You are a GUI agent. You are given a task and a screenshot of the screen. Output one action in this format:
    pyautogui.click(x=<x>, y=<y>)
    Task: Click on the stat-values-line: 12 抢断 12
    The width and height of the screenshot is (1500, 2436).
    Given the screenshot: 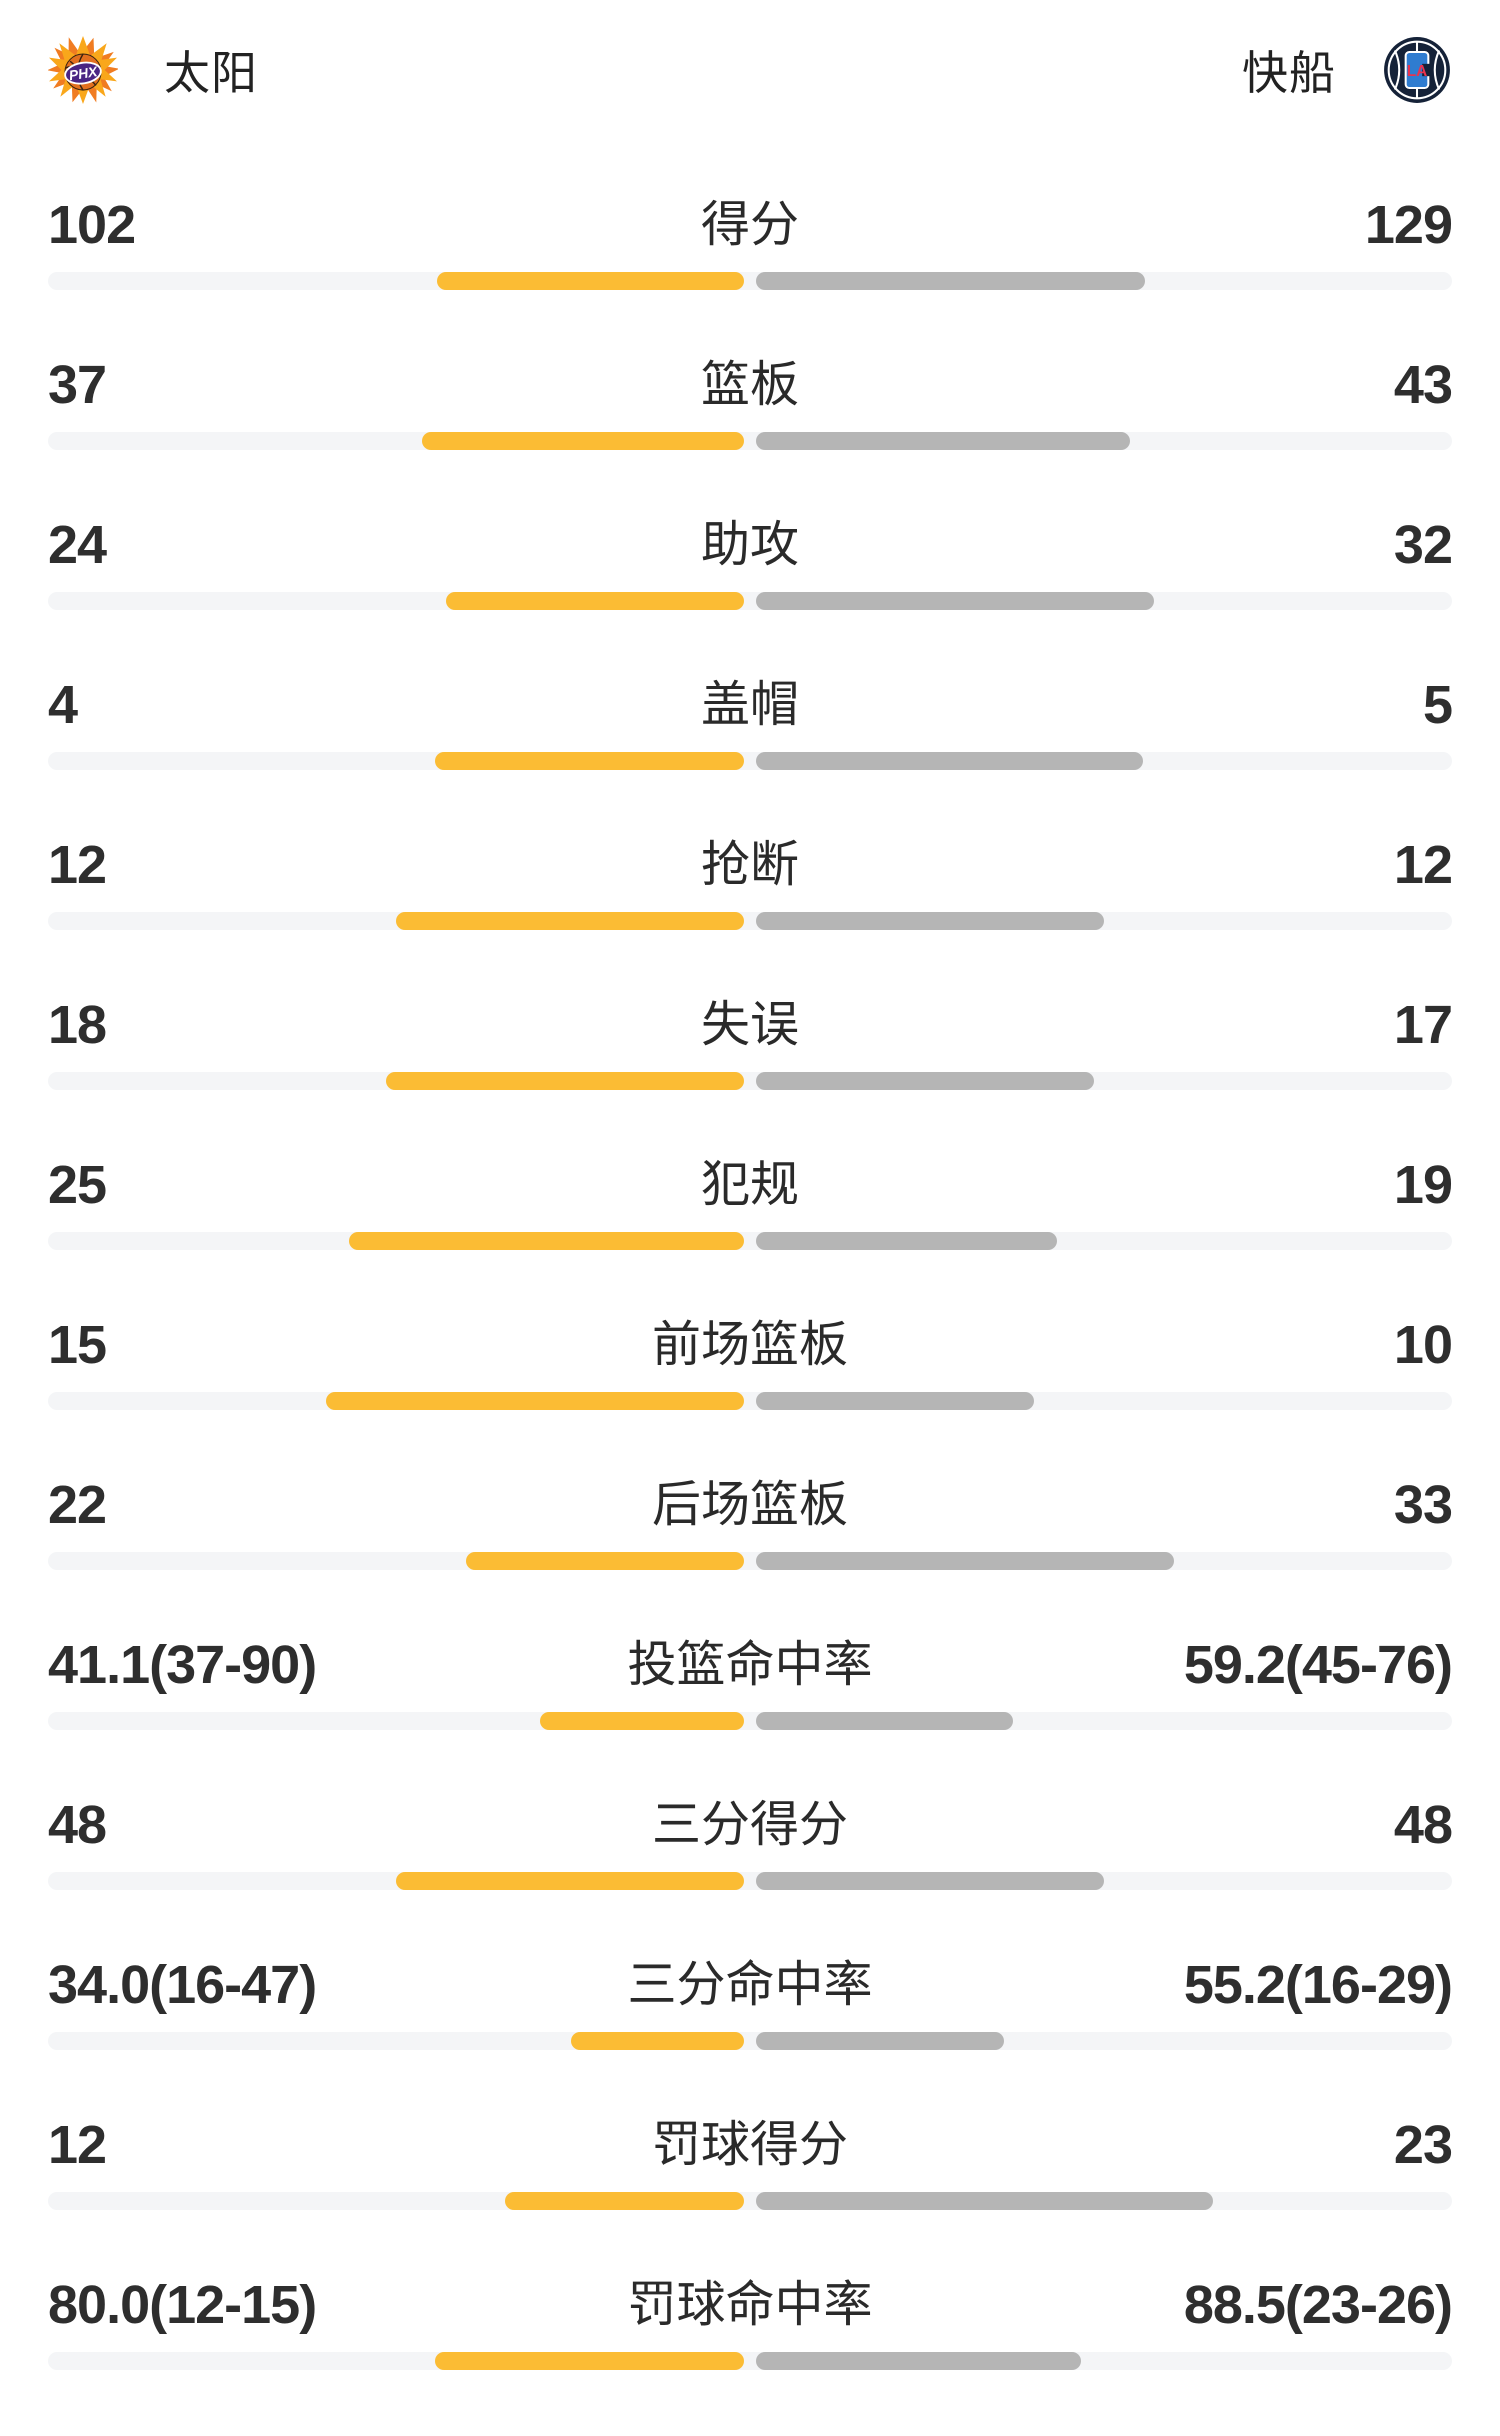 What is the action you would take?
    pyautogui.click(x=750, y=865)
    